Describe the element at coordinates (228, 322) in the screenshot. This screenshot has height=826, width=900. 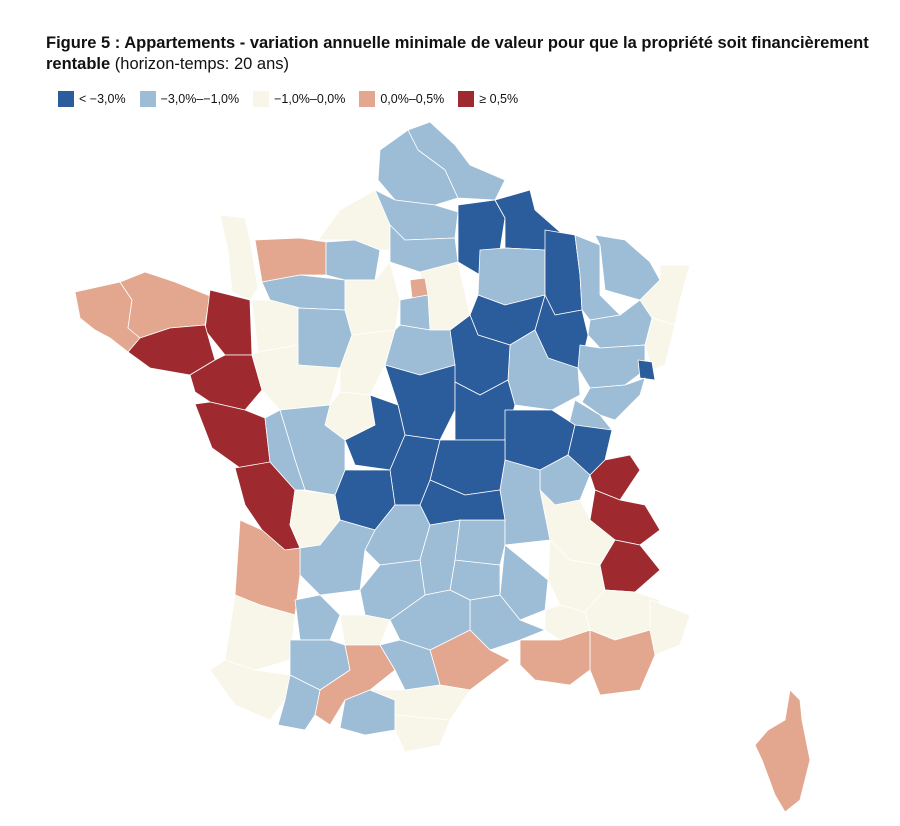
I see `dept-ille-et-vilaine` at that location.